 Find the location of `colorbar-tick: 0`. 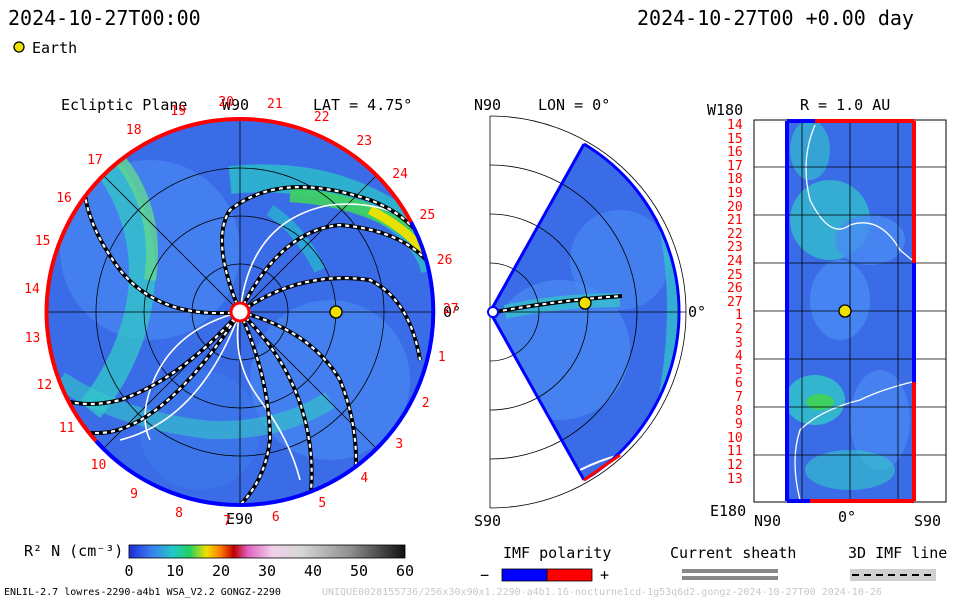

colorbar-tick: 0 is located at coordinates (129, 571).